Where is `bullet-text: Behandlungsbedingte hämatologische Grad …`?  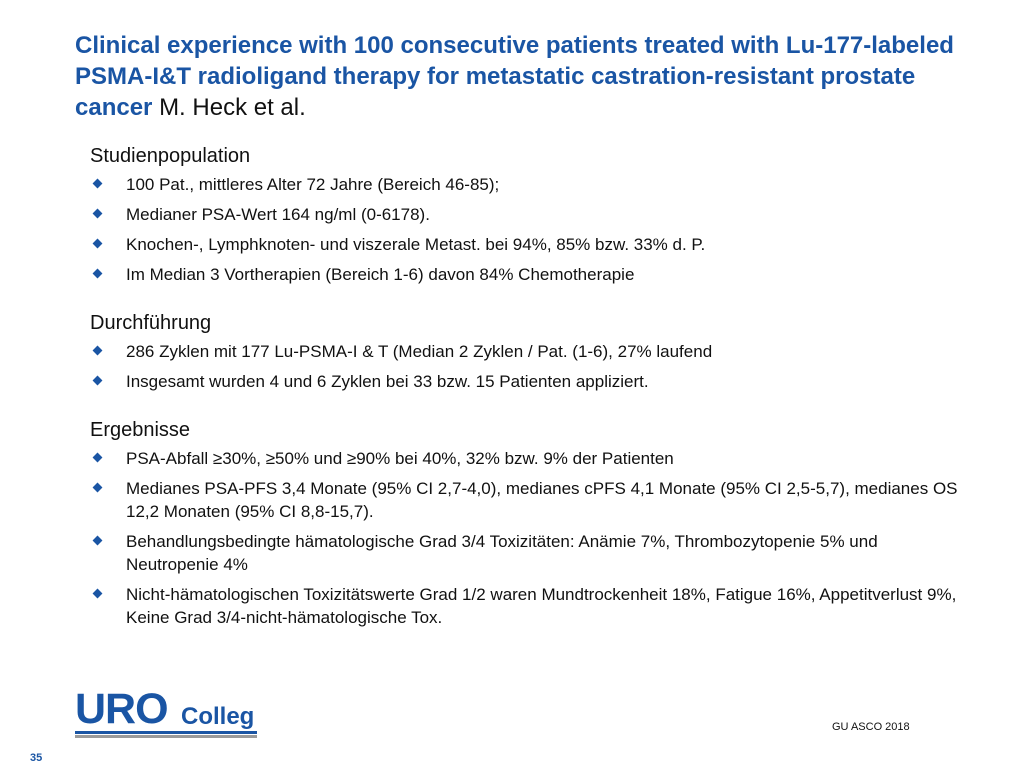
bullet-text: Behandlungsbedingte hämatologische Grad … is located at coordinates (502, 553).